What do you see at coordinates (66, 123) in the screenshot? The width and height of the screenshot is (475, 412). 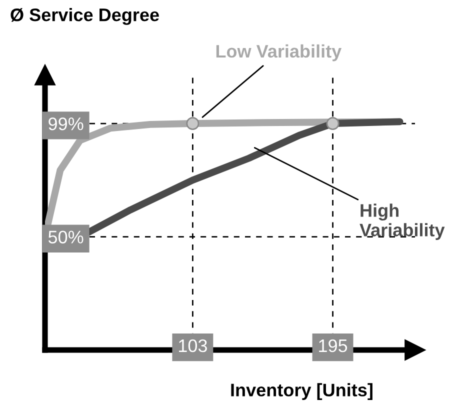 I see `y-tick-label: 99%` at bounding box center [66, 123].